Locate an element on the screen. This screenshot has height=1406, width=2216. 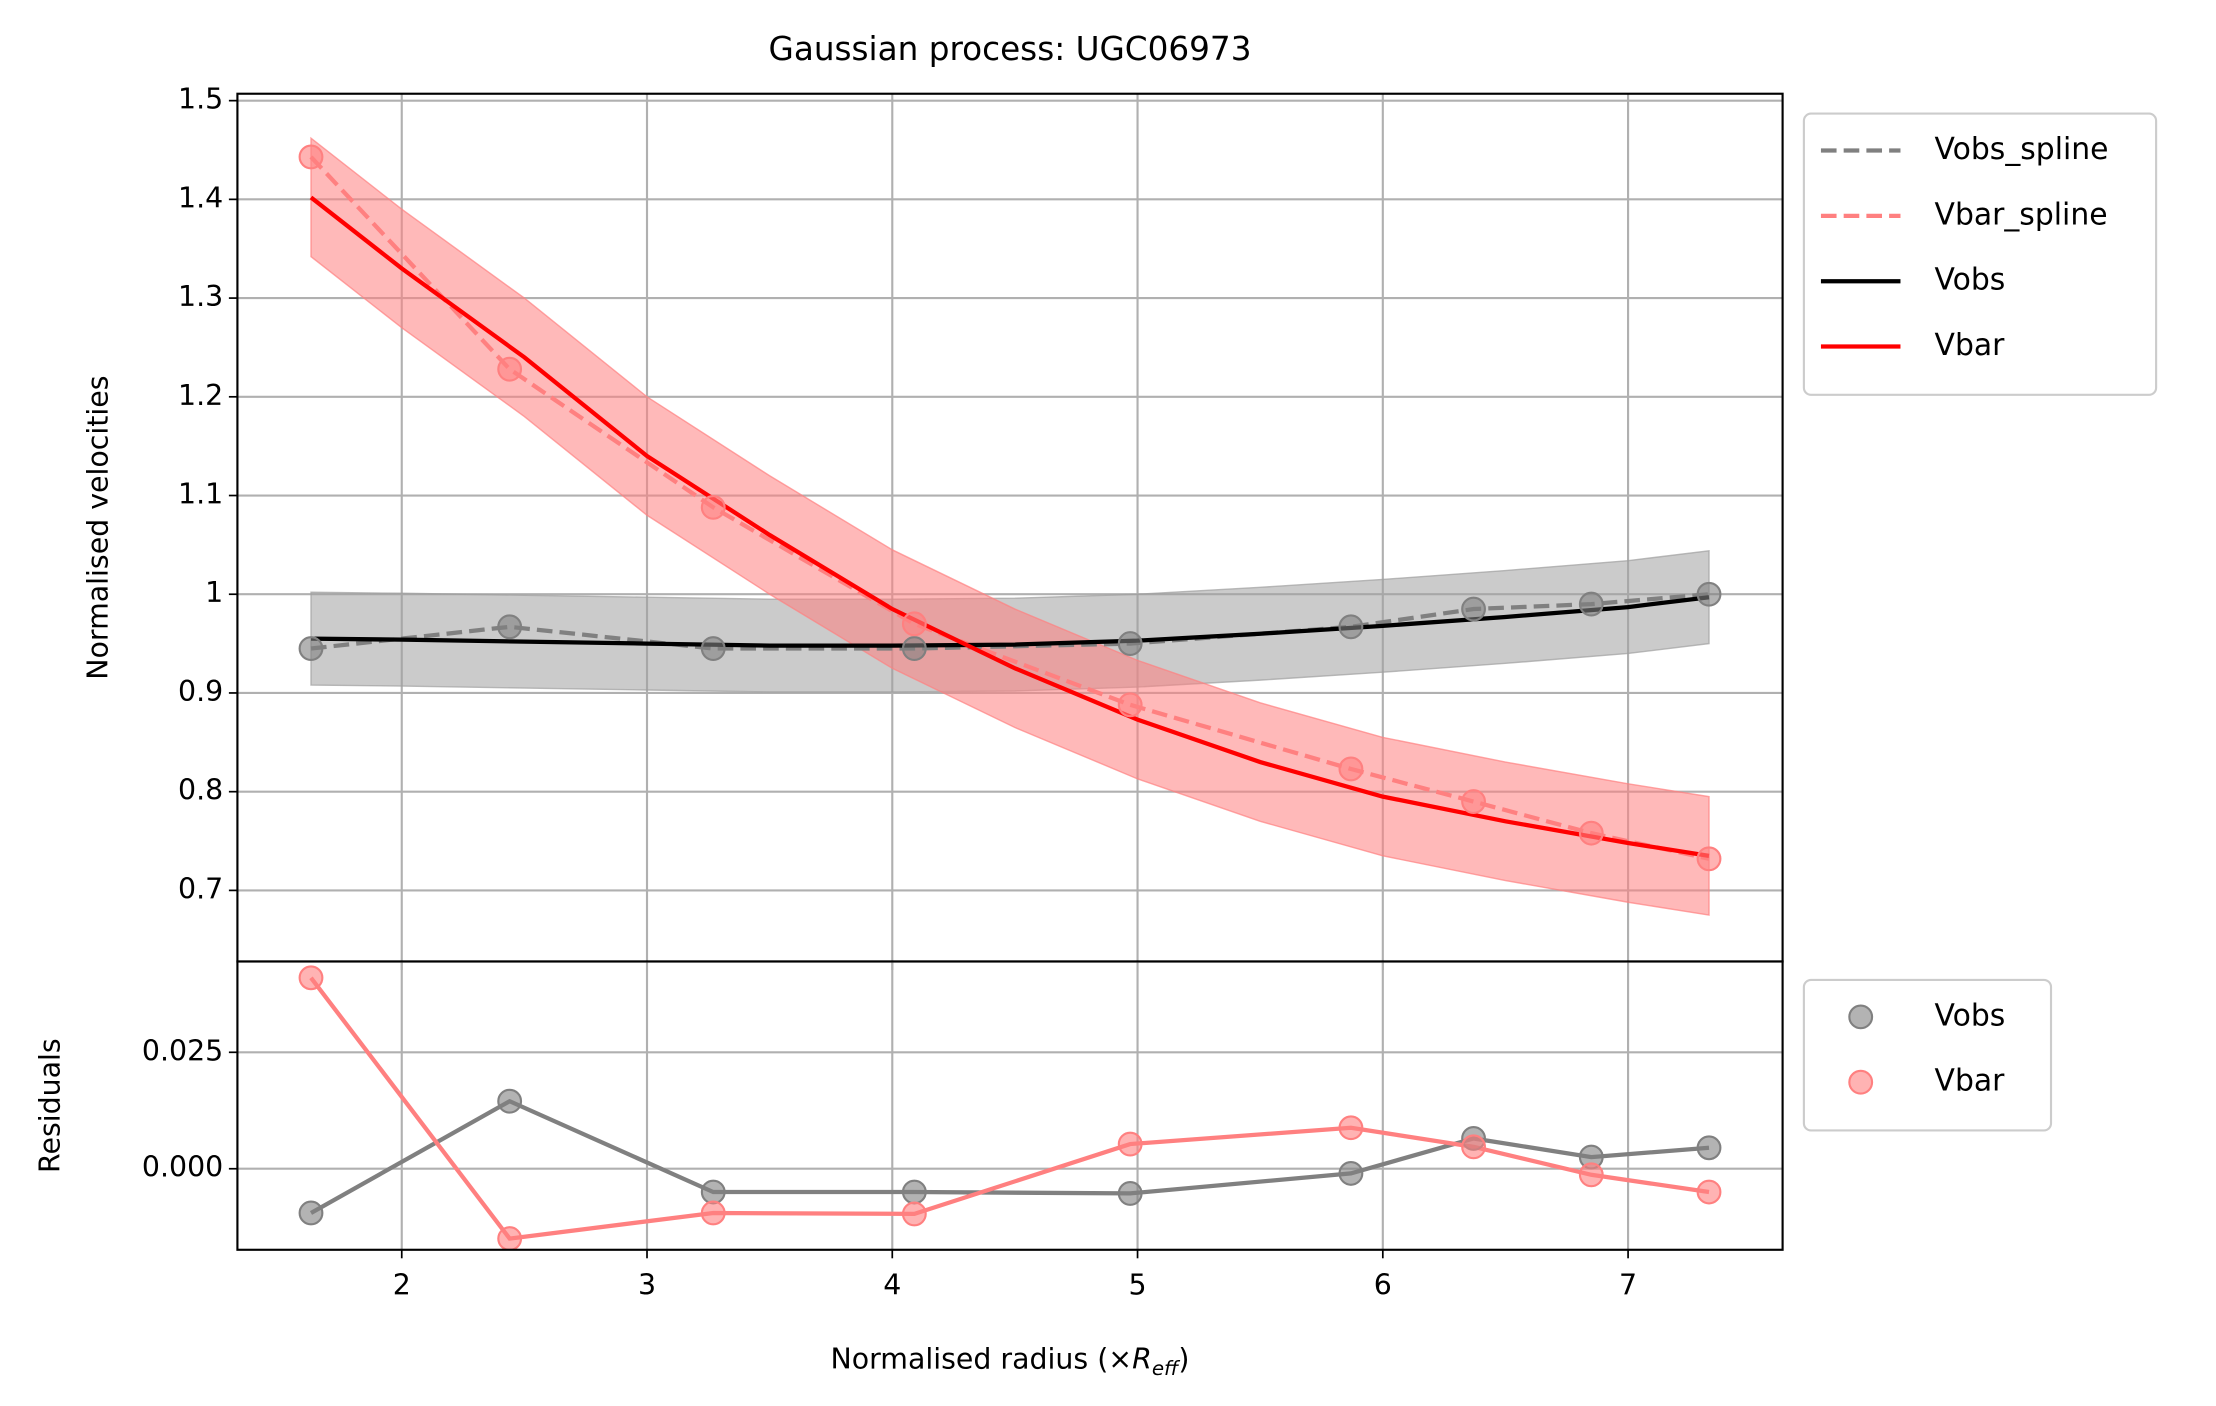
chart-title: Gaussian process: UGC06973 is located at coordinates (1010, 49).